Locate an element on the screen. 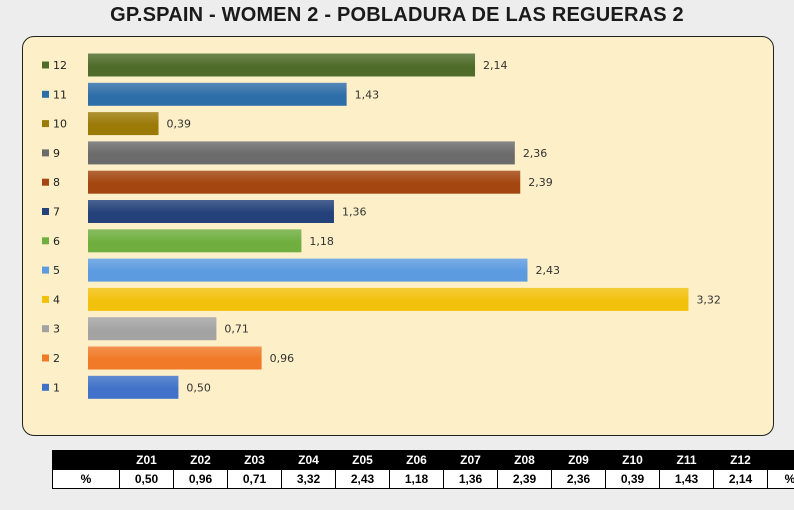 This screenshot has height=510, width=794. table-cell: 1,18 is located at coordinates (416, 479).